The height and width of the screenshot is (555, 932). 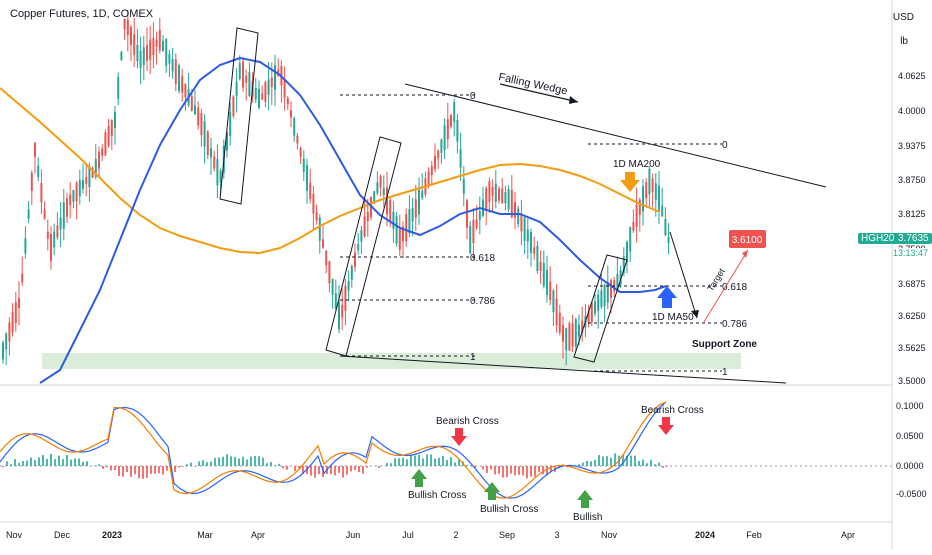 What do you see at coordinates (391, 361) in the screenshot?
I see `support-zone` at bounding box center [391, 361].